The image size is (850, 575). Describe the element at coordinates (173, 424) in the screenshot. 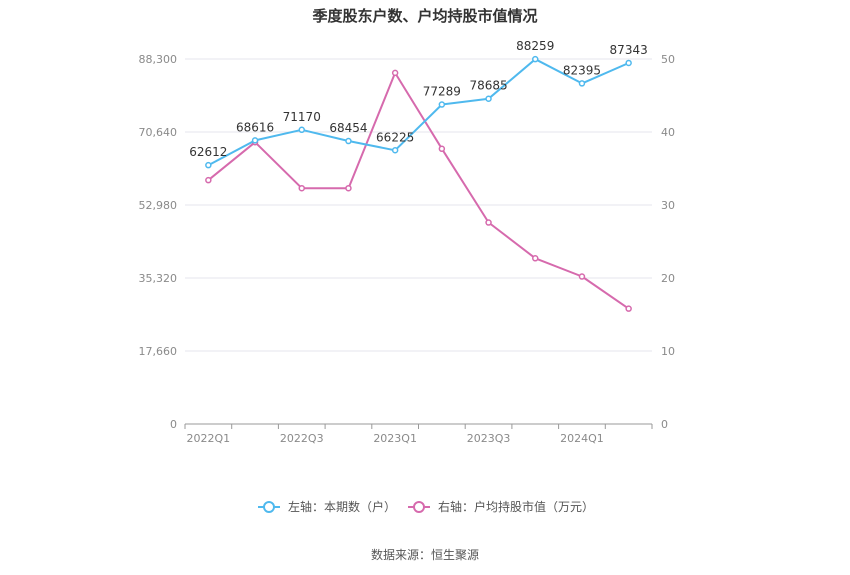

I see `left-axis-tick-label: 0` at that location.